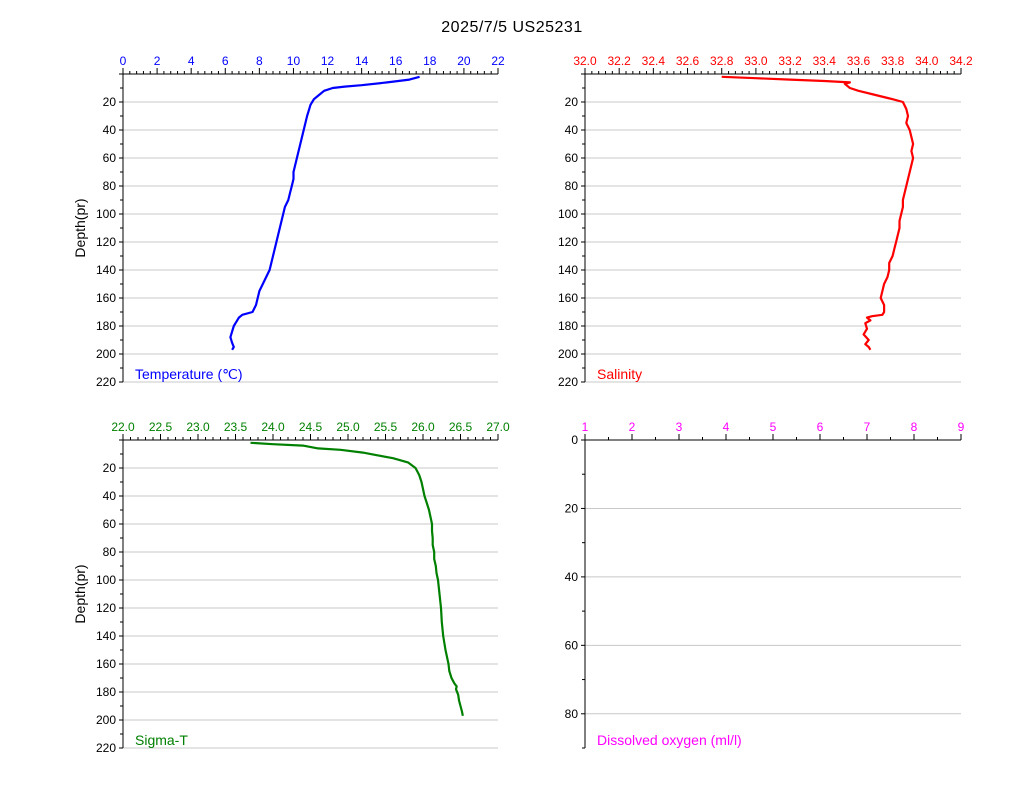 The image size is (1024, 793). I want to click on sigma-t-x-tick-label: 22.0, so click(123, 427).